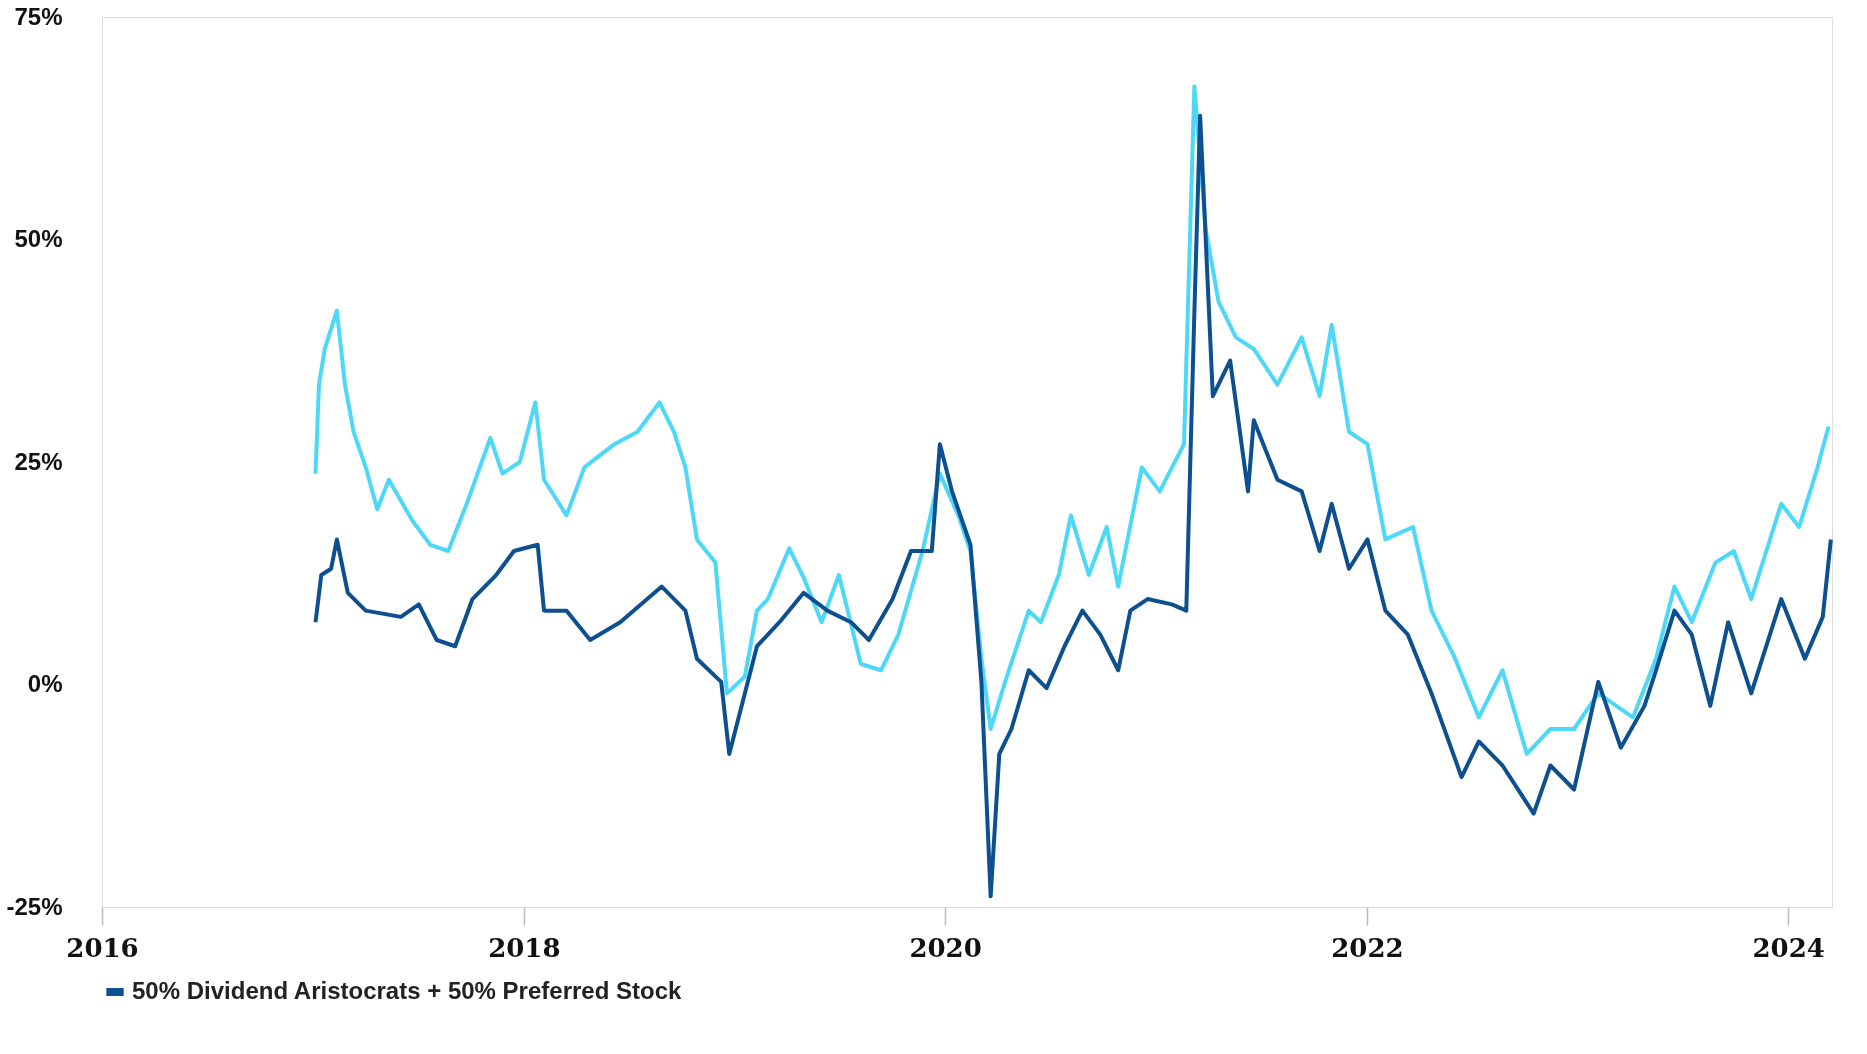 The height and width of the screenshot is (1054, 1867). What do you see at coordinates (1788, 947) in the screenshot?
I see `x-tick-label: 2024` at bounding box center [1788, 947].